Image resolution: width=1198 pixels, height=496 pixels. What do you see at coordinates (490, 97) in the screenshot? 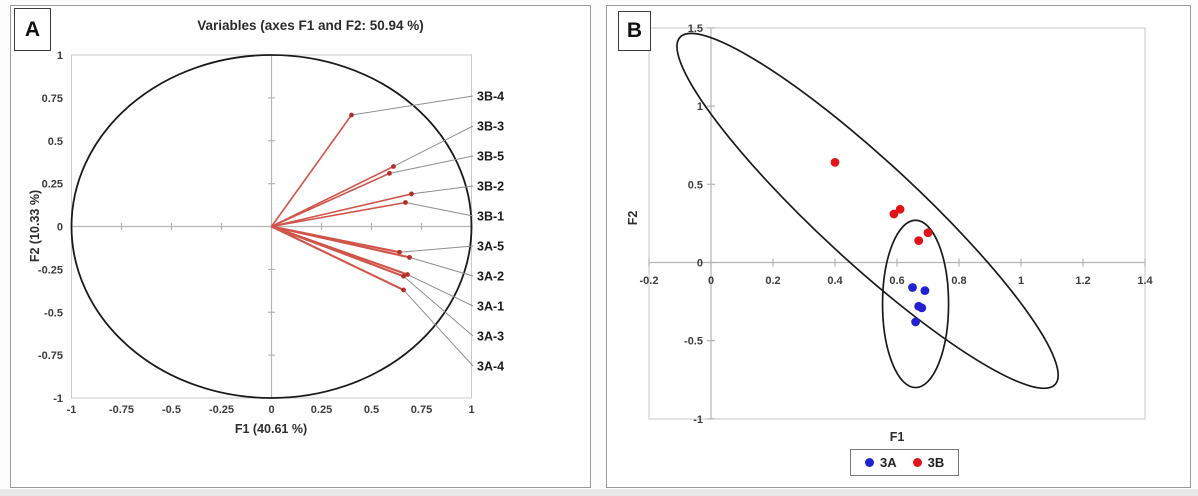
I see `variable-label-3B-4: 3B-4` at bounding box center [490, 97].